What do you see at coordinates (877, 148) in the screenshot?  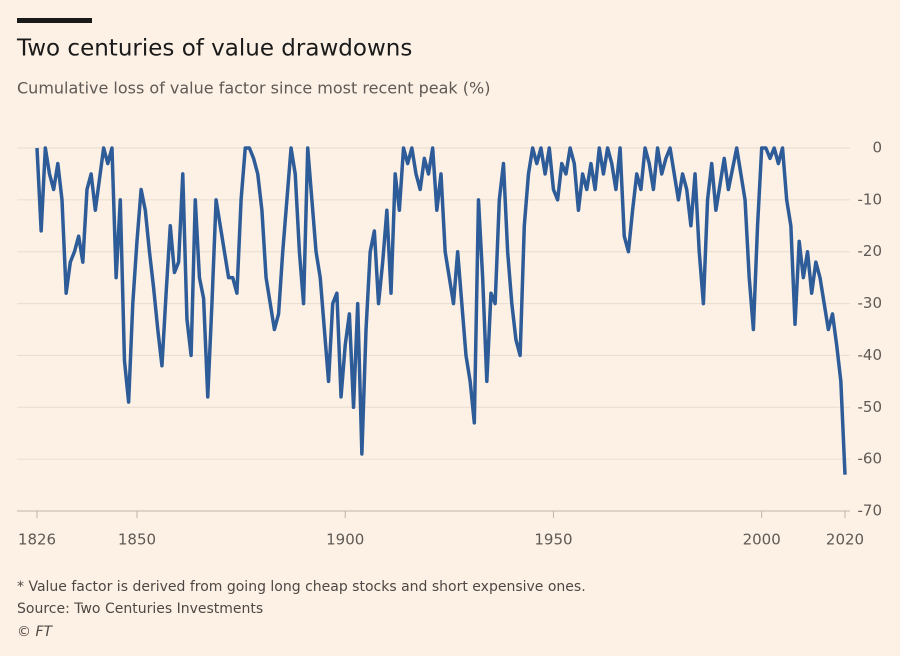 I see `y-tick-label: 0` at bounding box center [877, 148].